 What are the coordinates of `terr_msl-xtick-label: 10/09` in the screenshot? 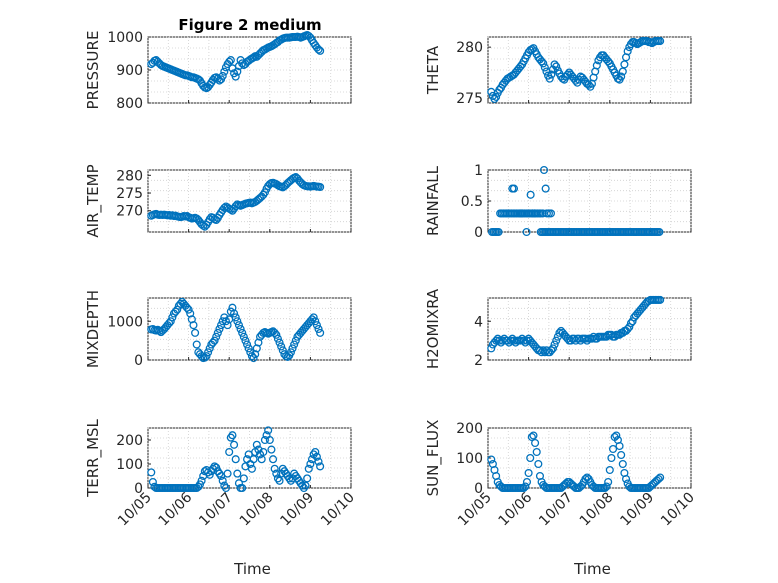 It's located at (297, 510).